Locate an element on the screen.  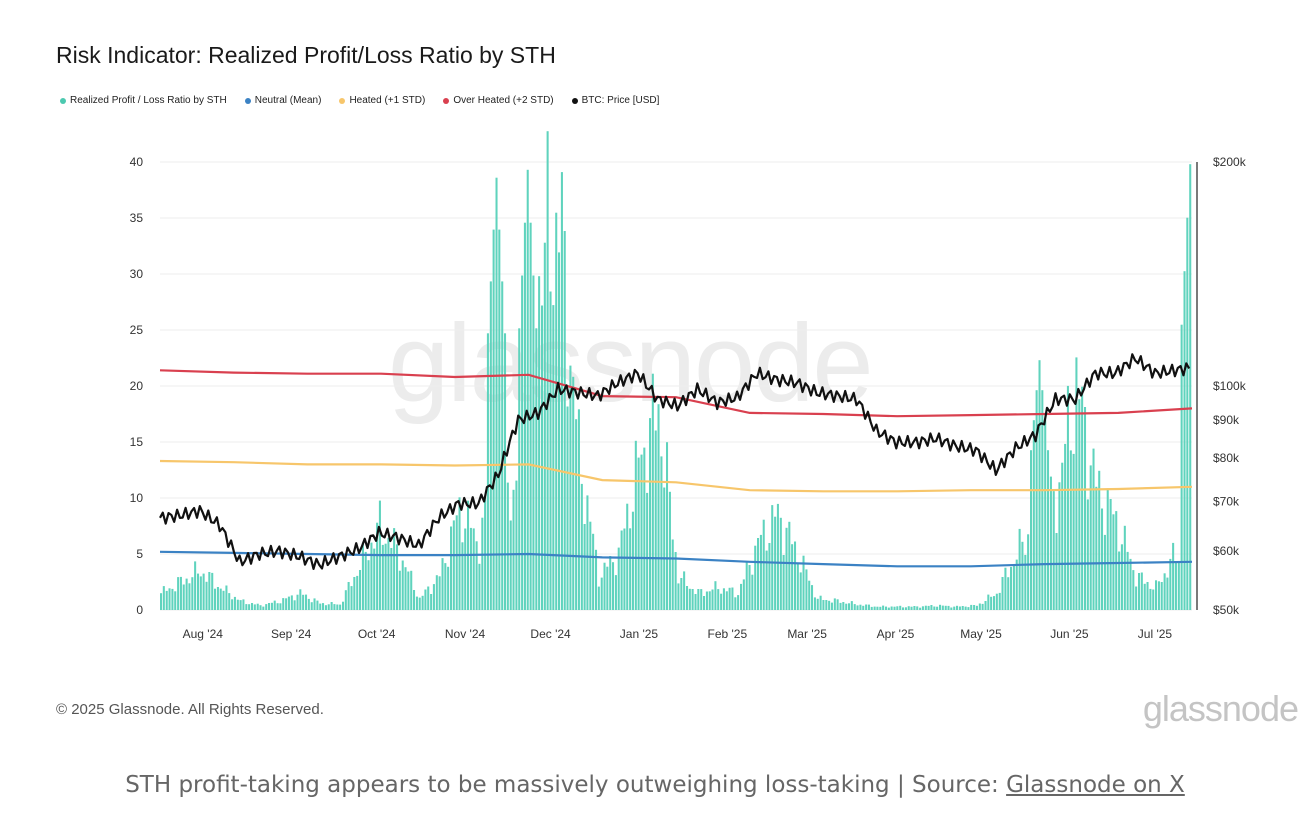
x-tick-label: Feb '25 is located at coordinates (727, 634).